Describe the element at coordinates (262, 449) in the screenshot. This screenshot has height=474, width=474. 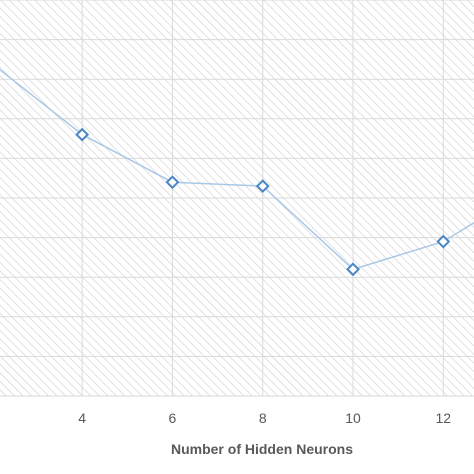
I see `x-axis-title: Number of Hidden Neurons` at that location.